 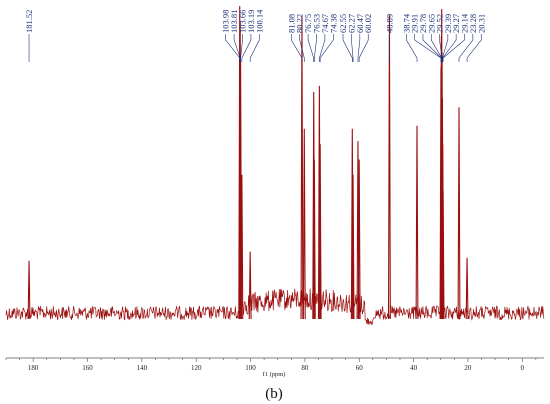 What do you see at coordinates (431, 23) in the screenshot?
I see `peak-label: 29.65` at bounding box center [431, 23].